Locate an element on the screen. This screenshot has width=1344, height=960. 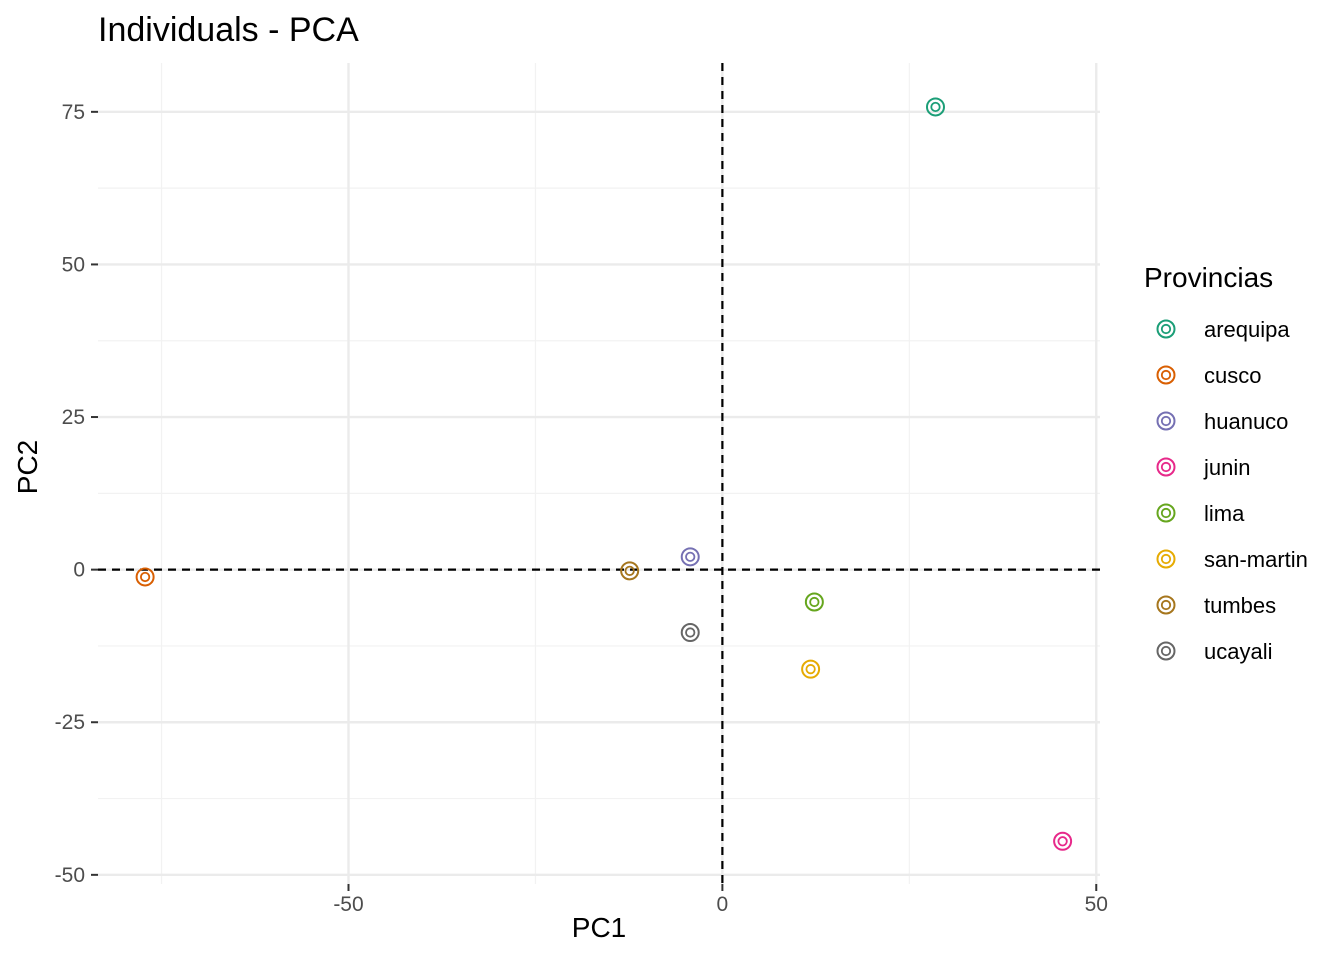
legend-key-tumbes-outer is located at coordinates (1166, 605).